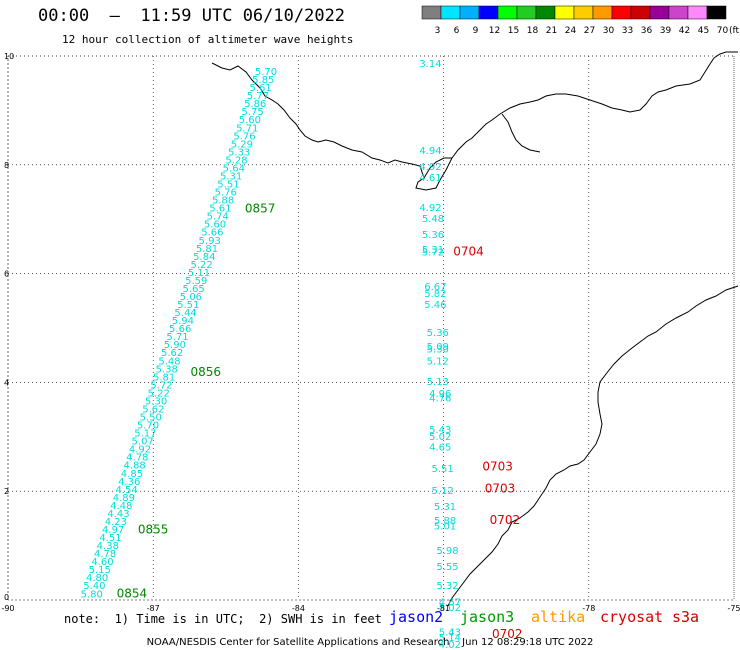 This screenshot has width=740, height=650. I want to click on lat-tick-label: 8, so click(6, 165).